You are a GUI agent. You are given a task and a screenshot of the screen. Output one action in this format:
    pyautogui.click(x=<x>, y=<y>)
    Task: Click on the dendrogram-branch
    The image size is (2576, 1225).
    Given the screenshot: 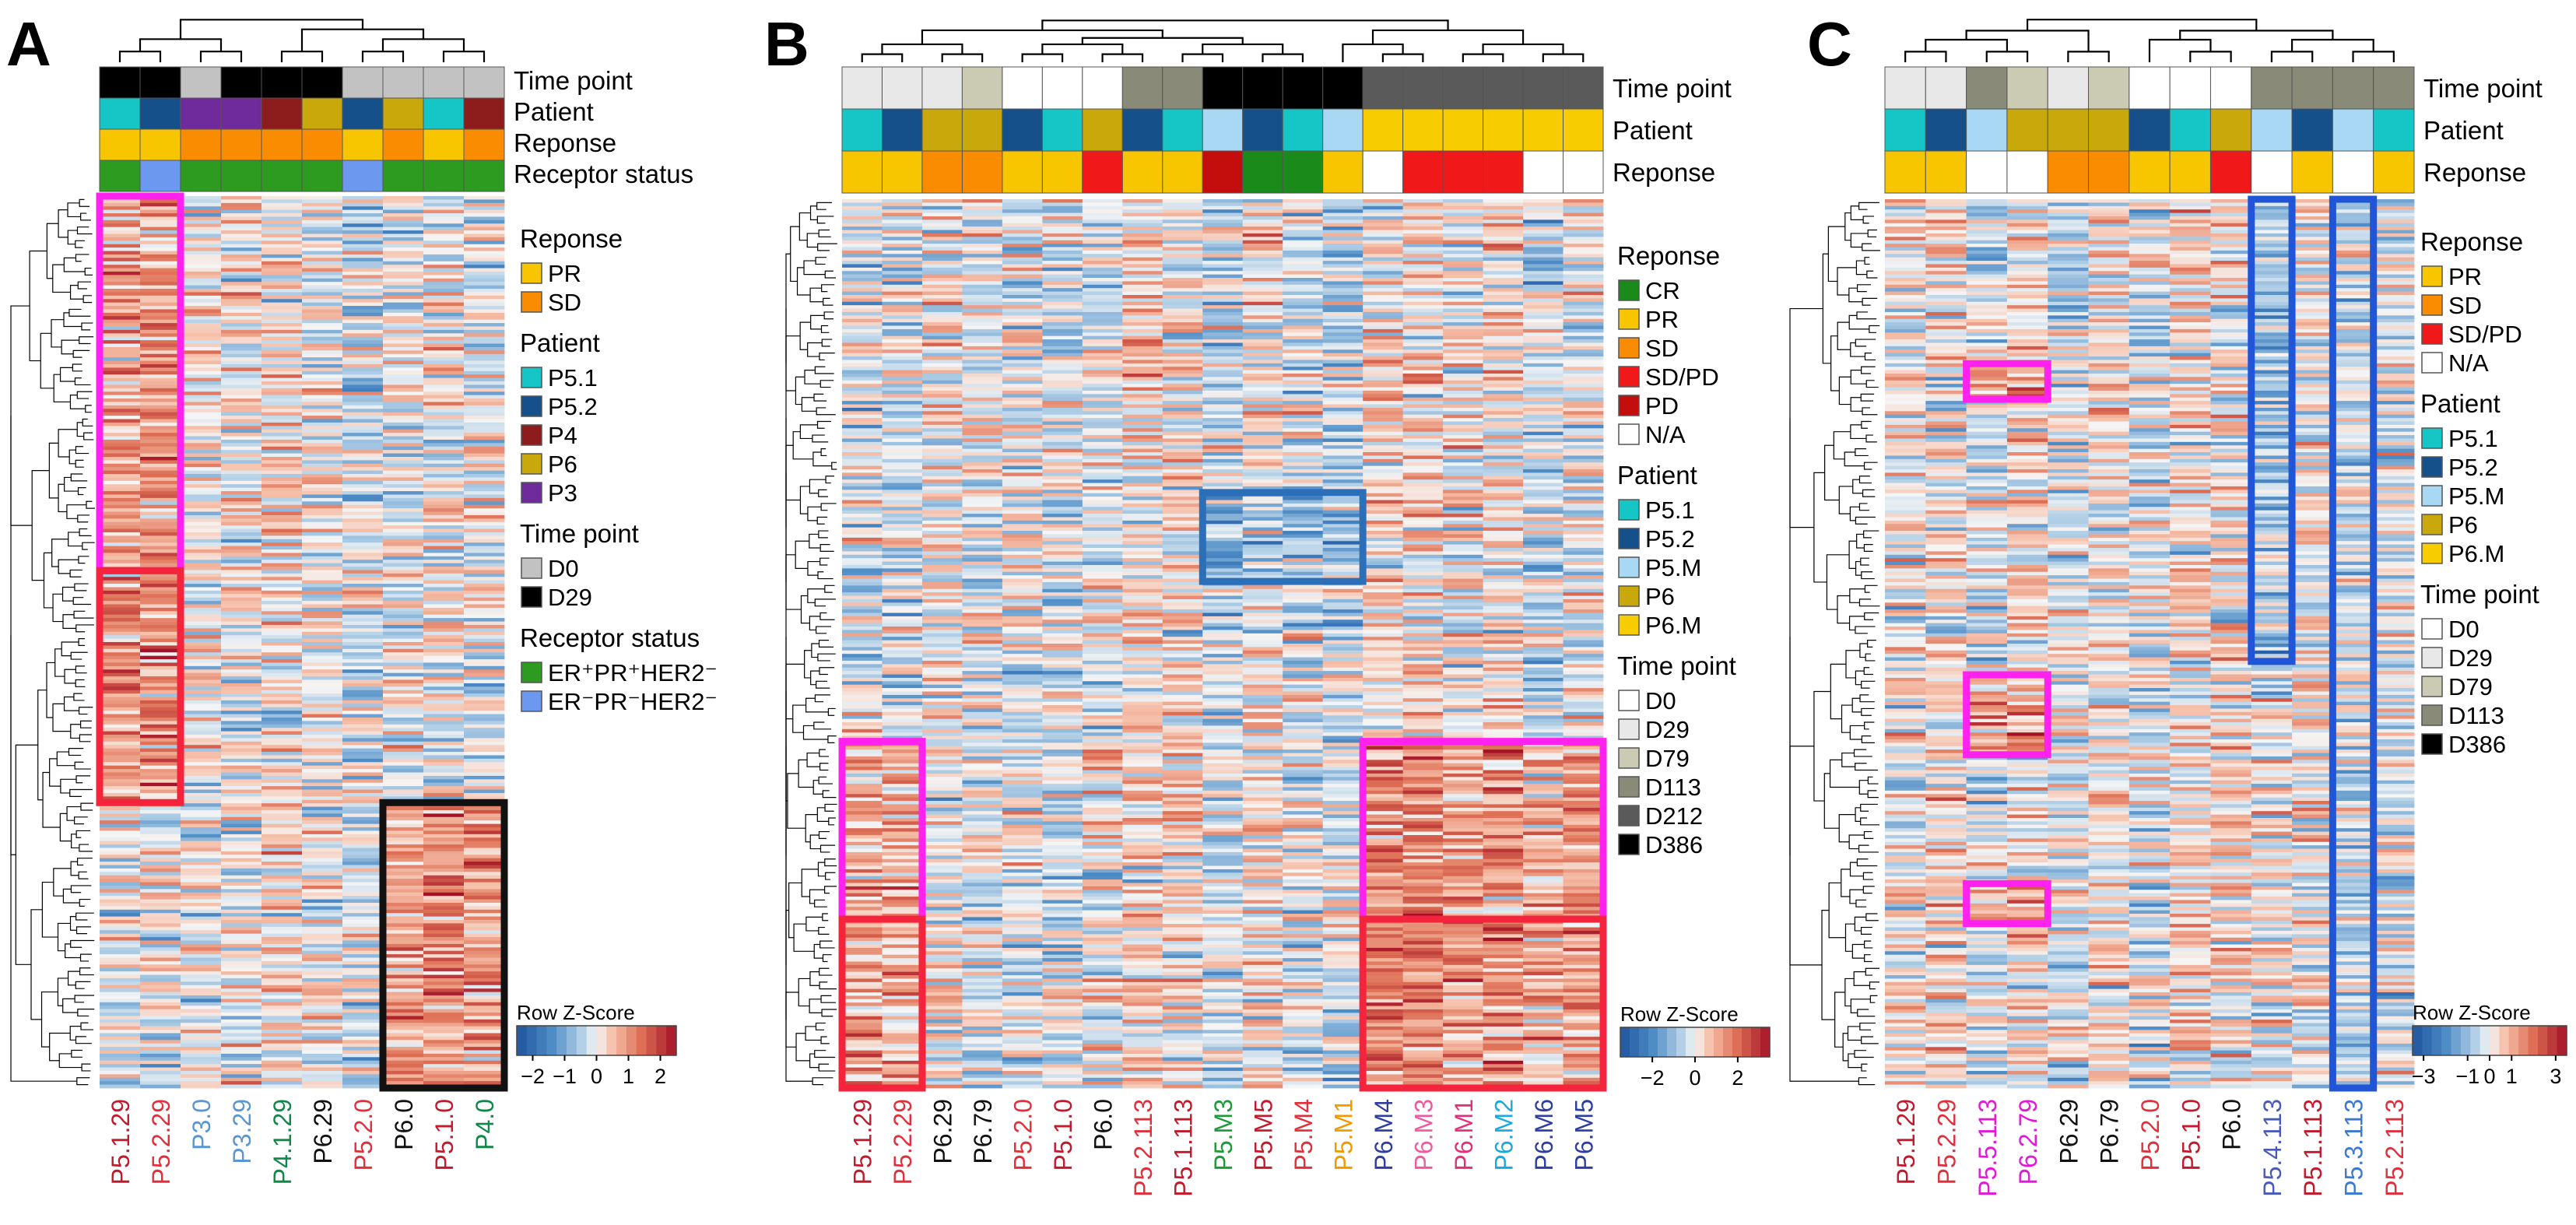 What is the action you would take?
    pyautogui.click(x=824, y=834)
    